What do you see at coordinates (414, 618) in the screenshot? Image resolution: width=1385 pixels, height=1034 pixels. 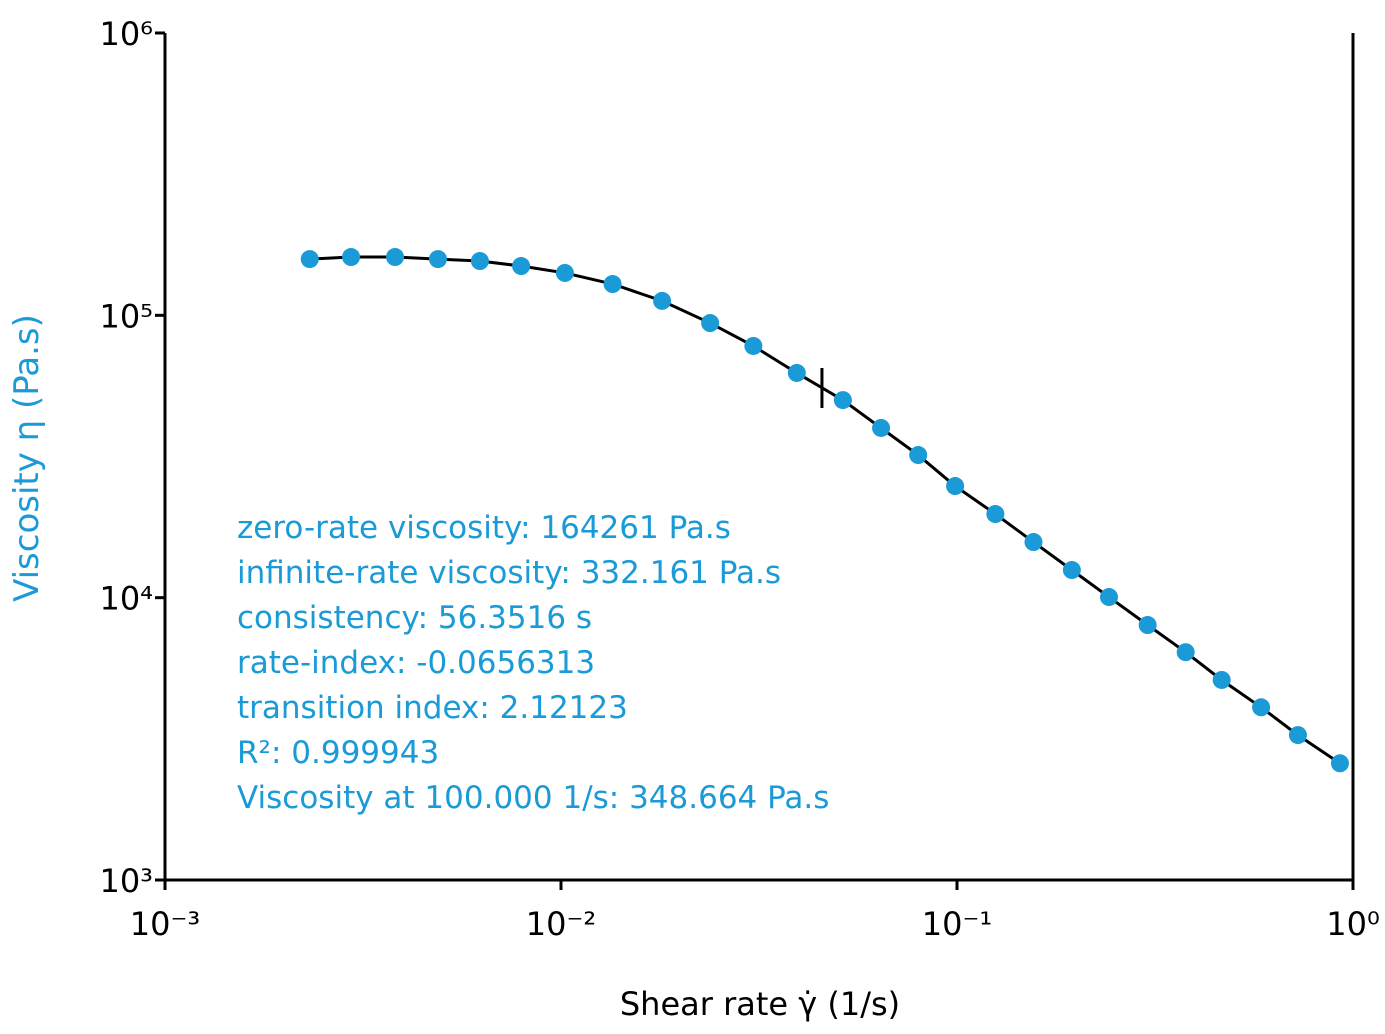 I see `annotation: consistency: 56.3516 s` at bounding box center [414, 618].